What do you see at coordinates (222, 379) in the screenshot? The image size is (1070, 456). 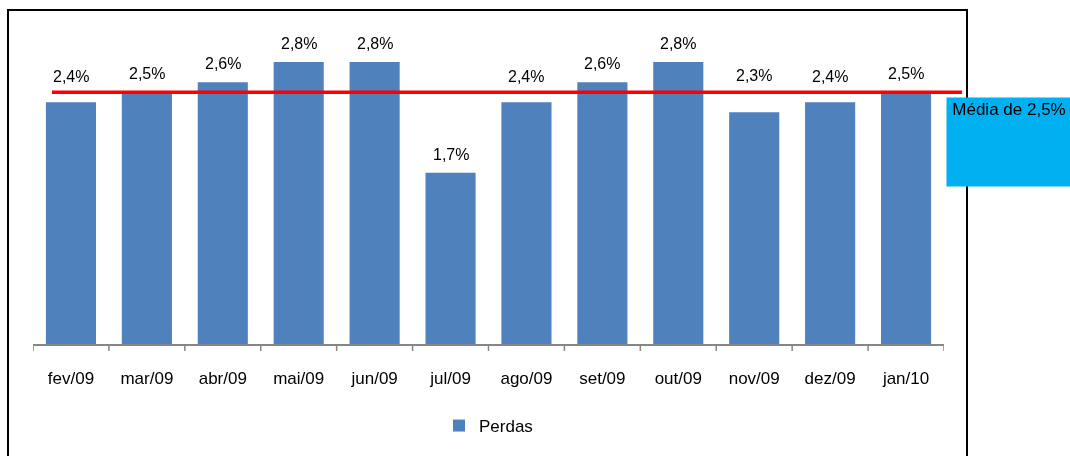 I see `x-tick-label: abr/09` at bounding box center [222, 379].